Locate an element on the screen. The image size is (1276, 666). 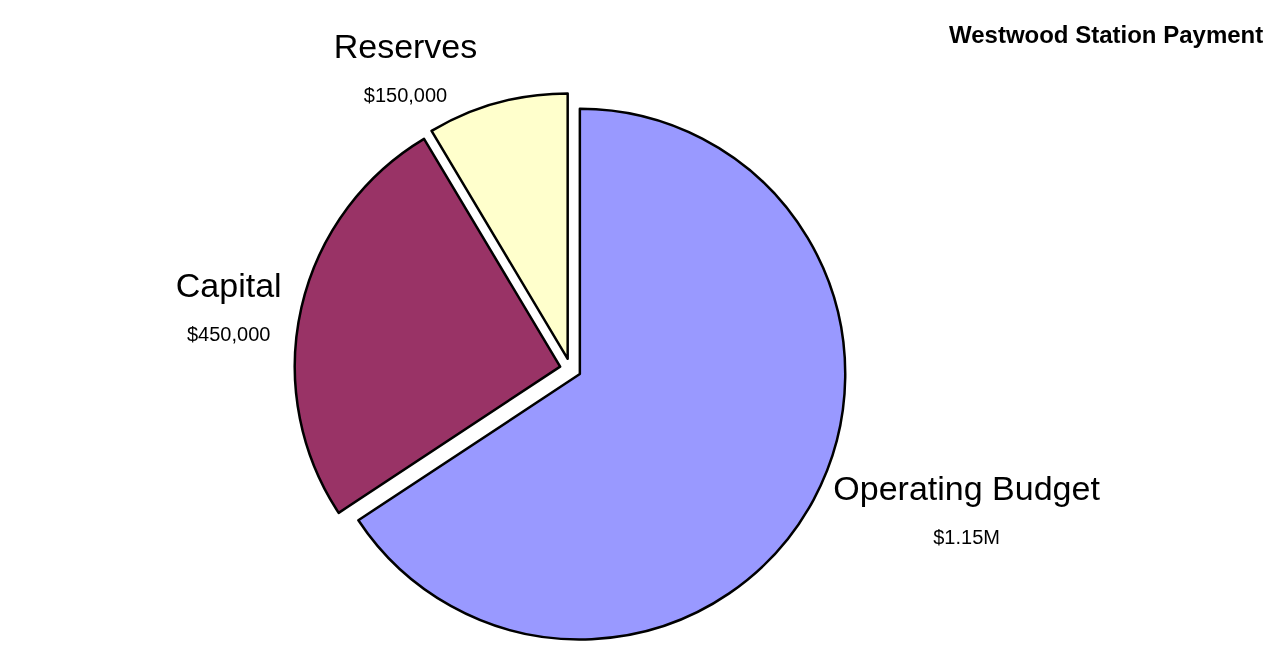
slice-label: Operating Budget is located at coordinates (967, 488).